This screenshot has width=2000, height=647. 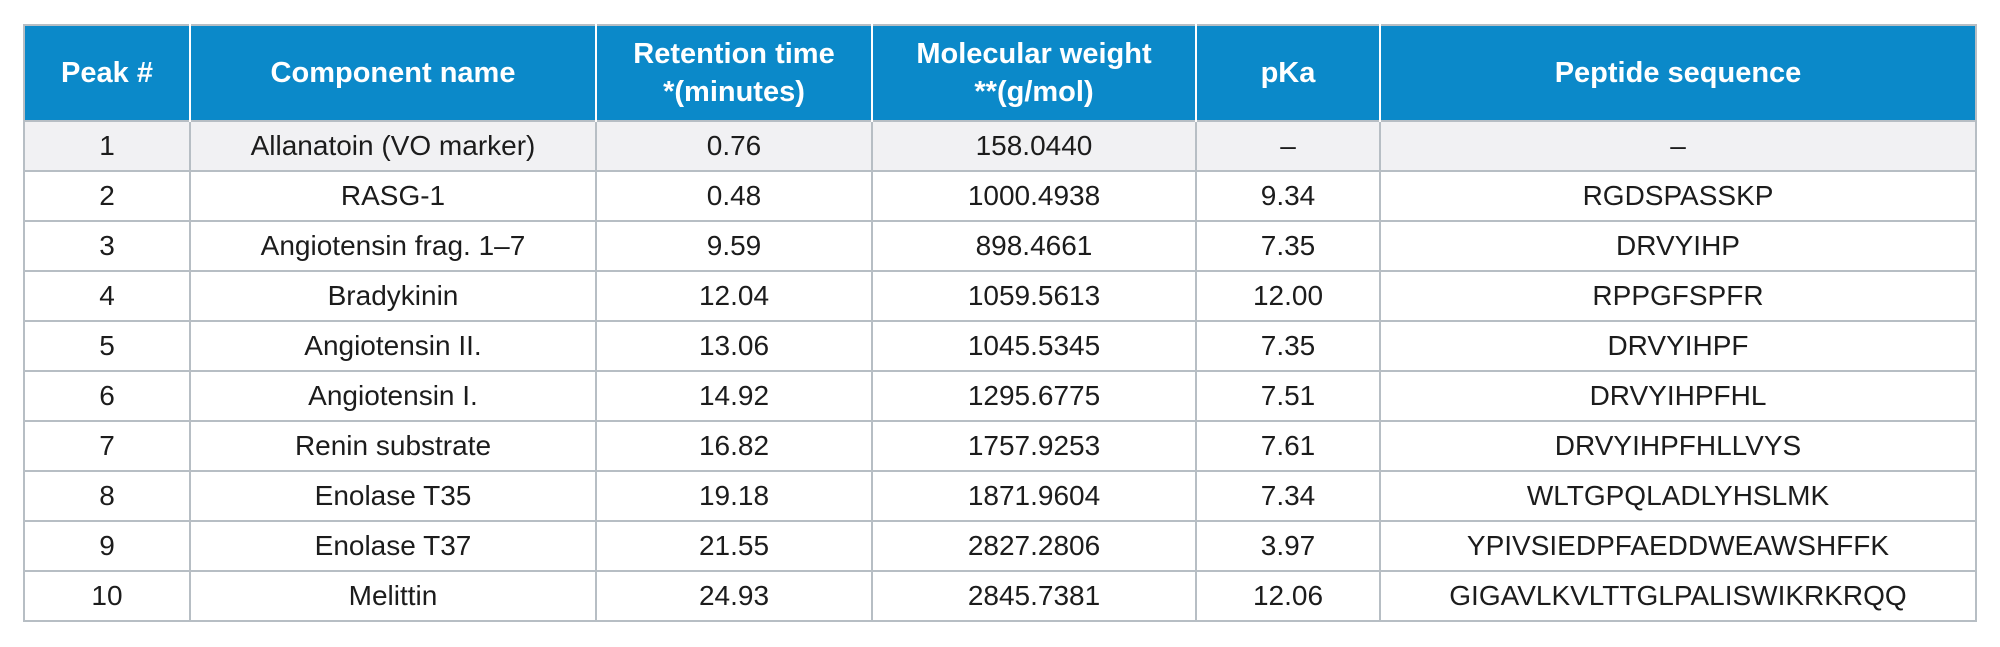 I want to click on header-pka-label: pKa, so click(x=1288, y=73).